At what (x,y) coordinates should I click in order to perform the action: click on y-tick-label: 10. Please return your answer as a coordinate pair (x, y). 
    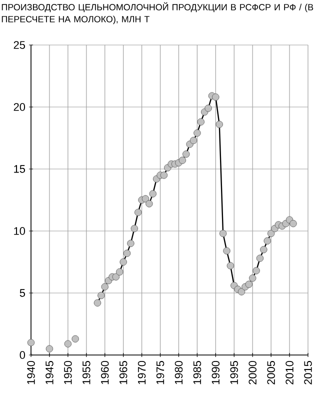
    Looking at the image, I should click on (20, 231).